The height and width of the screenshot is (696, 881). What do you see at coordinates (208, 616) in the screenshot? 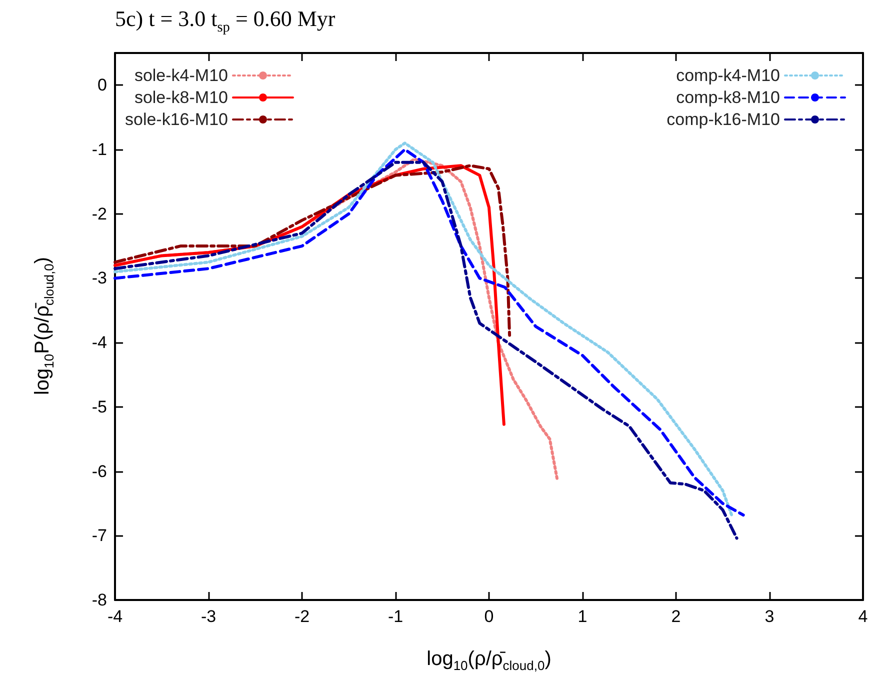
I see `x-tick-label: -3` at bounding box center [208, 616].